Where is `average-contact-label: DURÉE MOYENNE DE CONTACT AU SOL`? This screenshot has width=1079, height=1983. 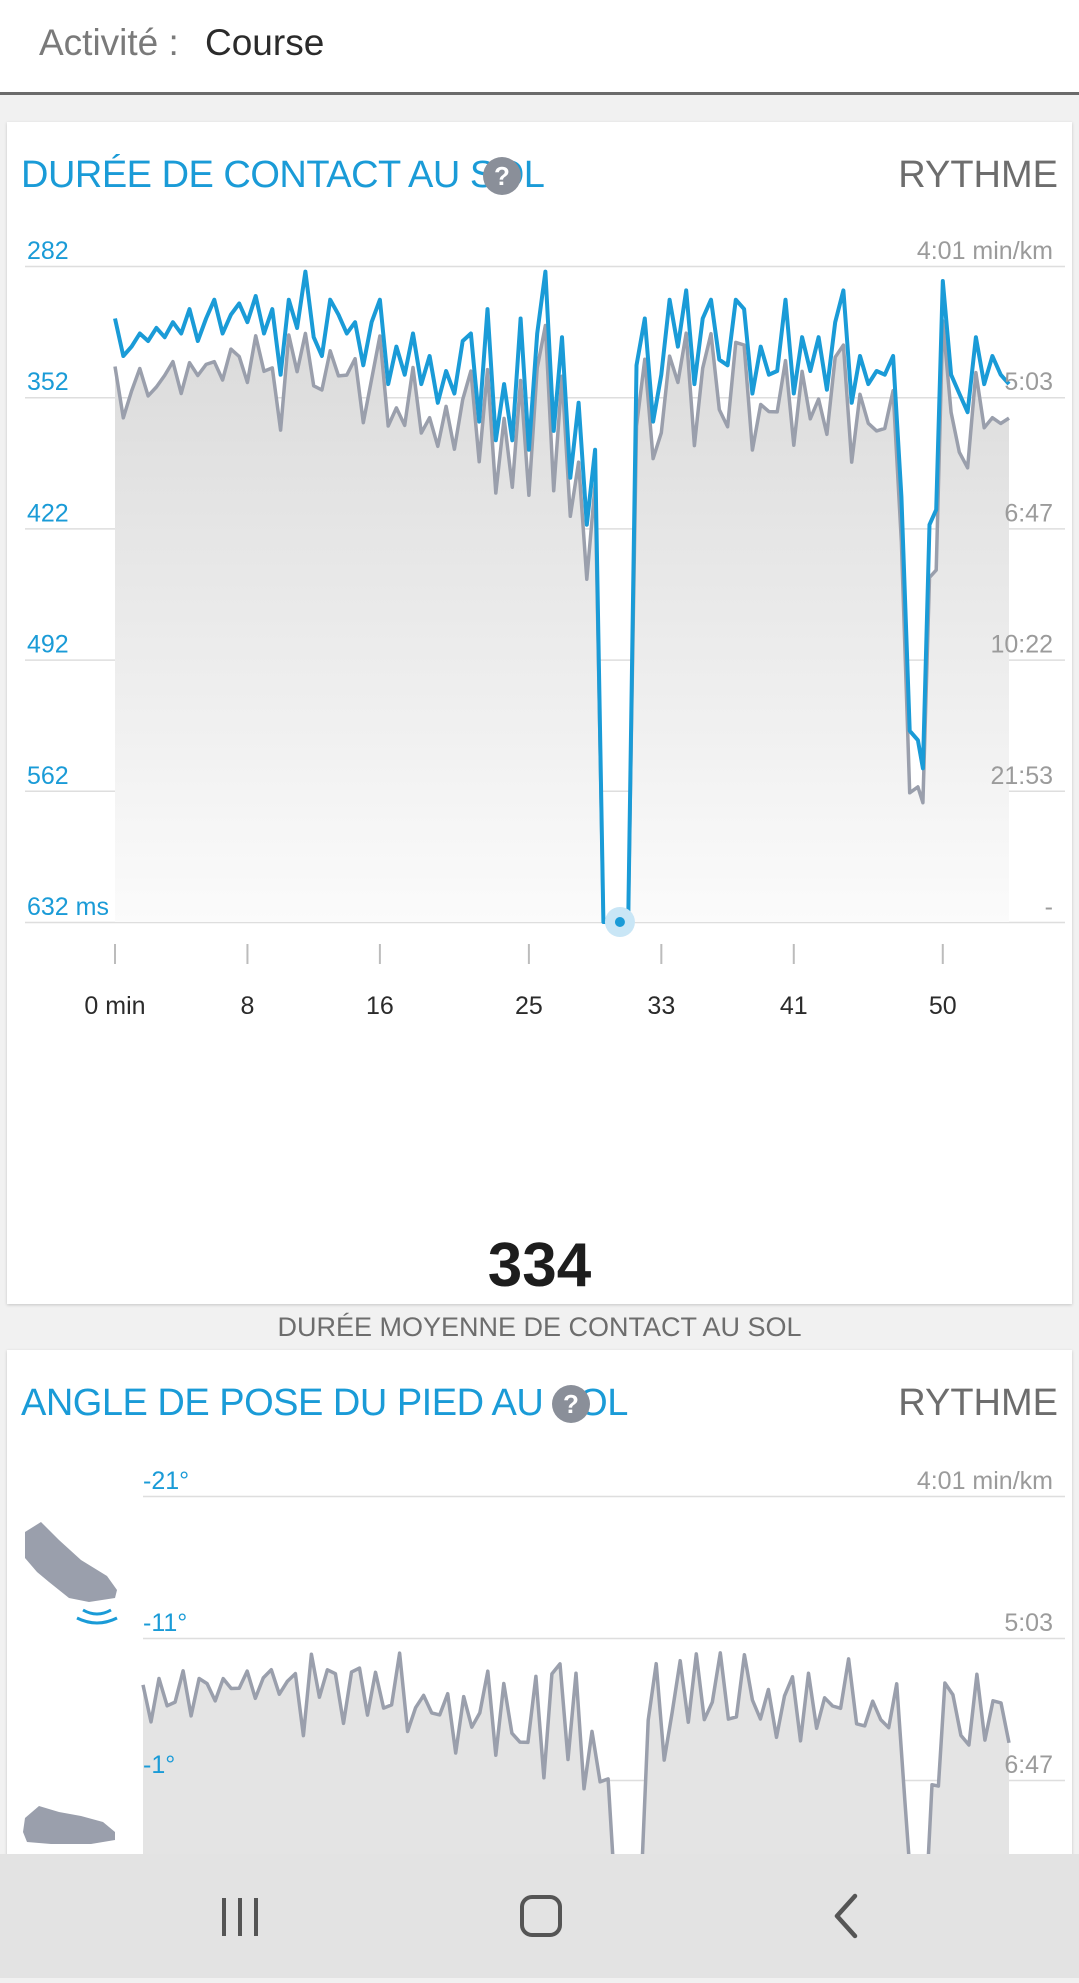 average-contact-label: DURÉE MOYENNE DE CONTACT AU SOL is located at coordinates (539, 1327).